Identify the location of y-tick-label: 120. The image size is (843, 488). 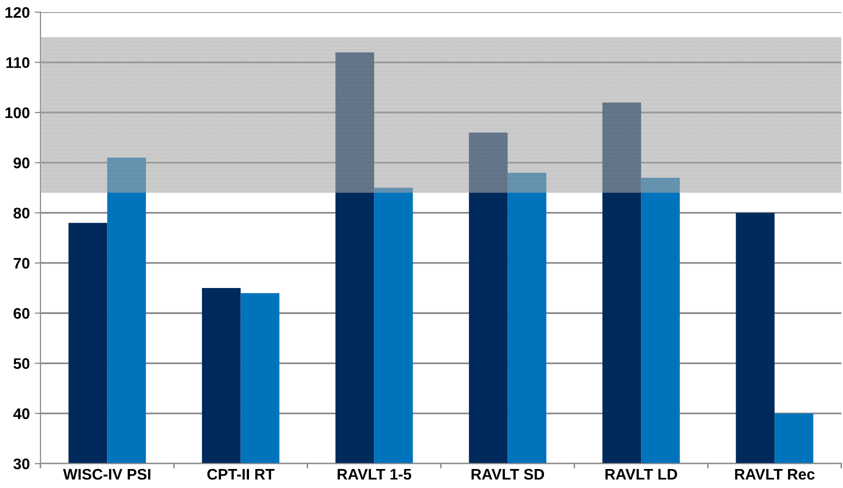
(18, 12).